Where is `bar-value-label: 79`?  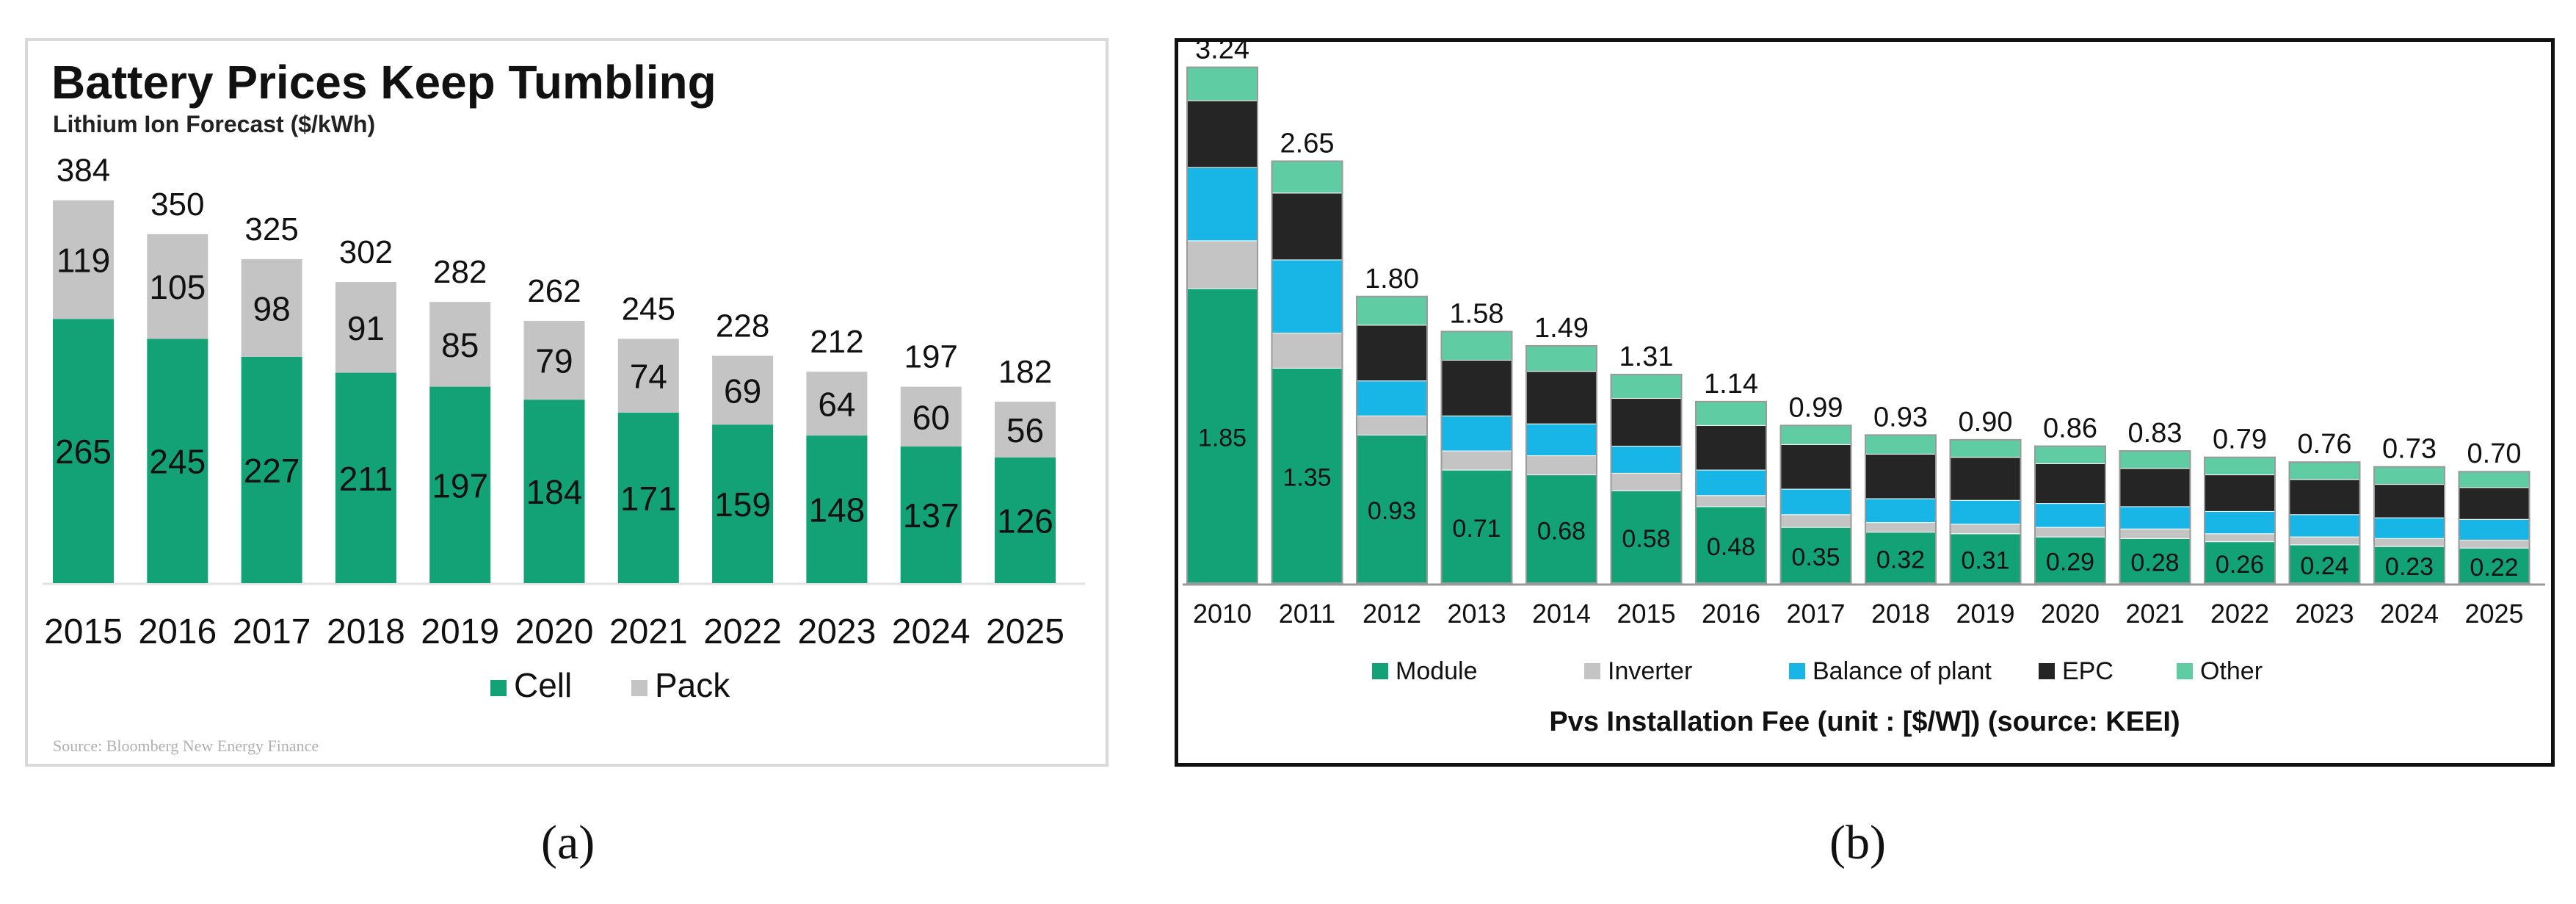 bar-value-label: 79 is located at coordinates (554, 361).